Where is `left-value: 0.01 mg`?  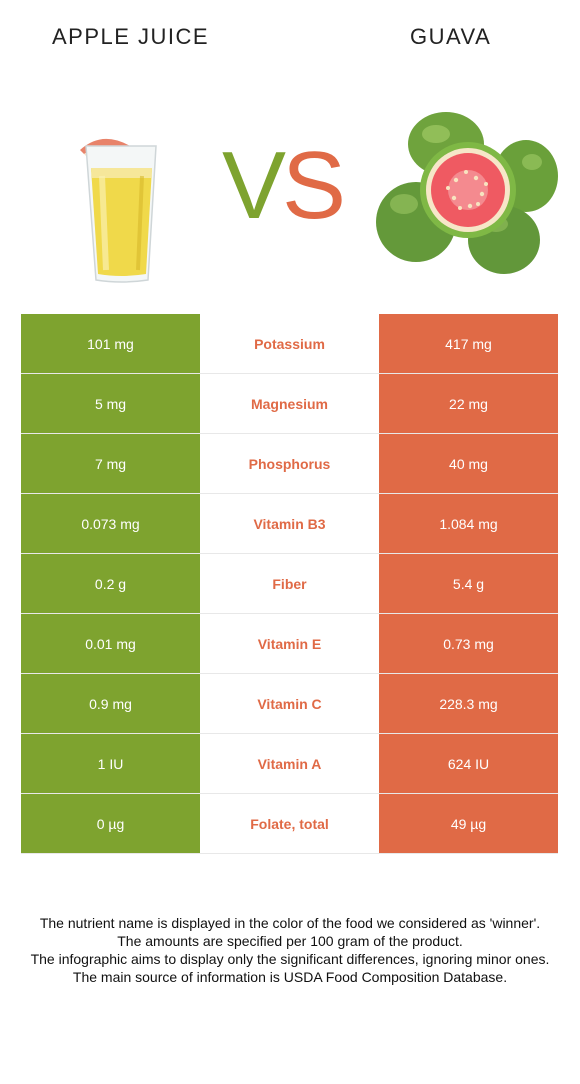
left-value: 0.01 mg is located at coordinates (110, 643).